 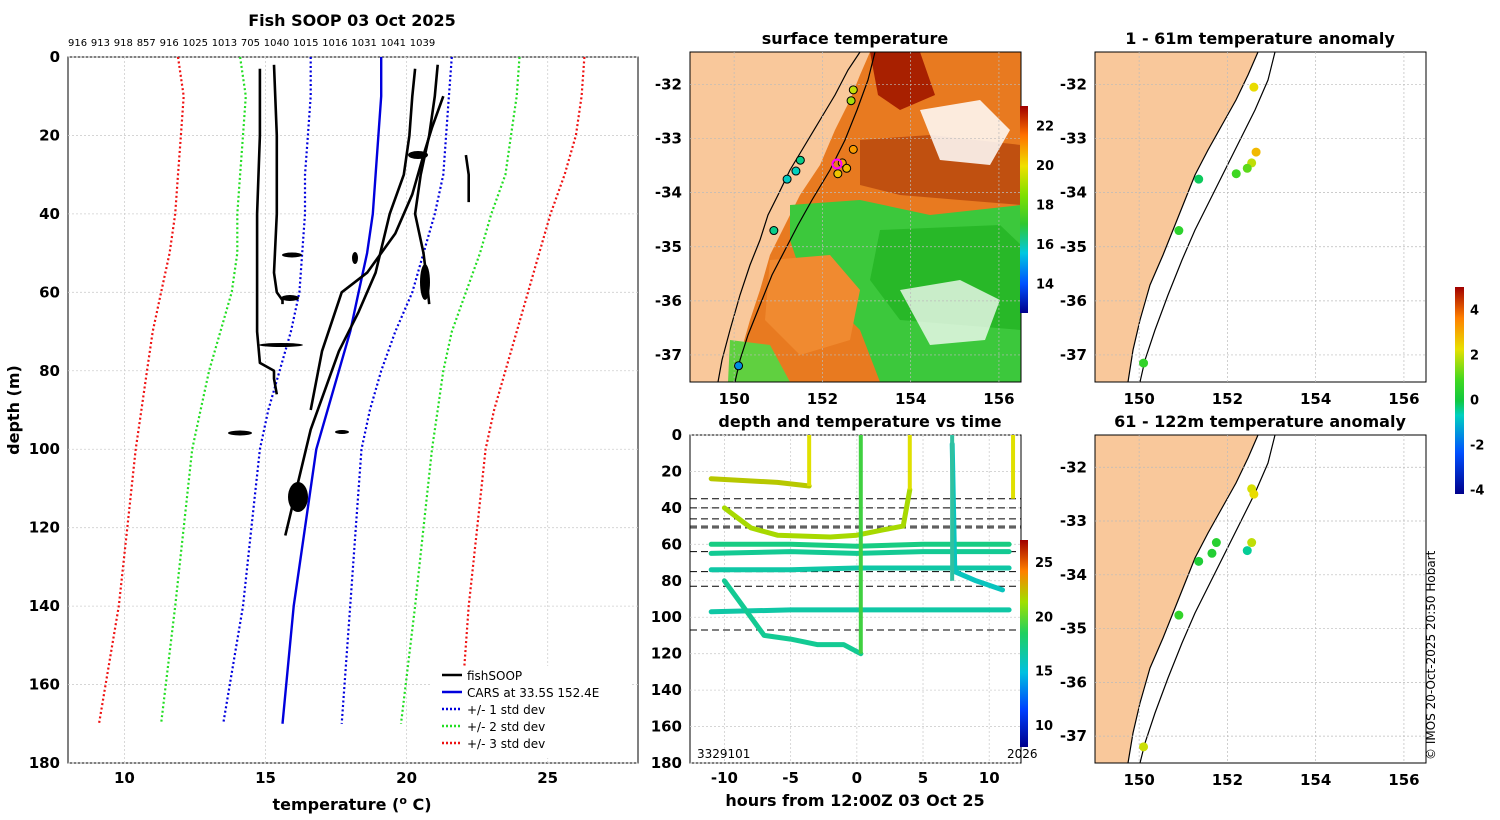 I want to click on profile-y-label: depth (m), so click(x=13, y=410).